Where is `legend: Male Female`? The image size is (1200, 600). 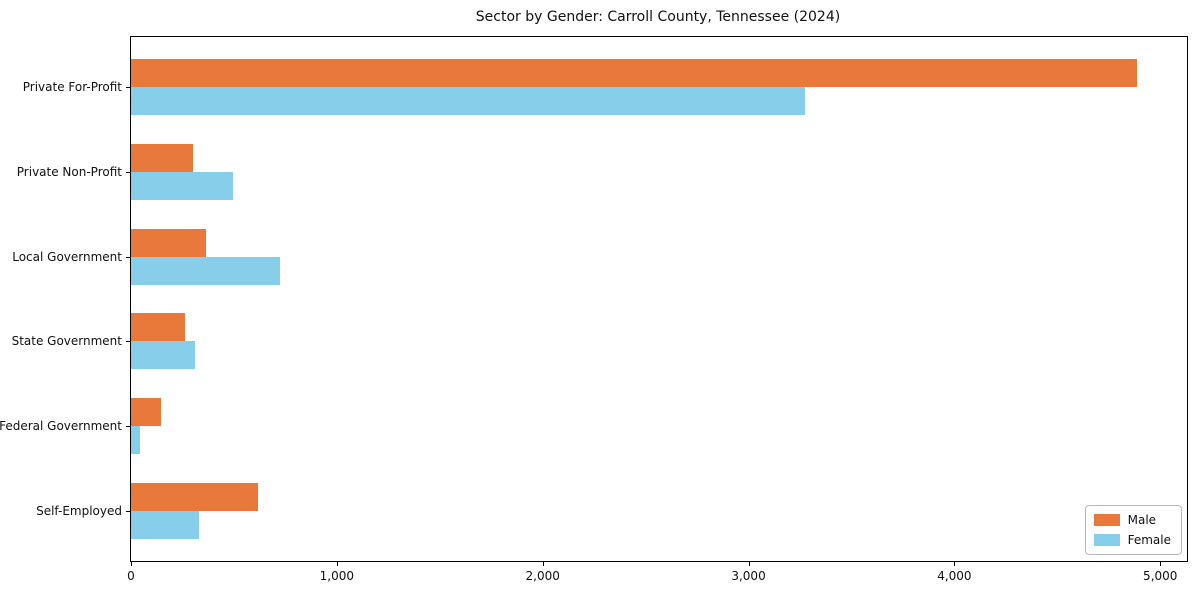 legend: Male Female is located at coordinates (1133, 530).